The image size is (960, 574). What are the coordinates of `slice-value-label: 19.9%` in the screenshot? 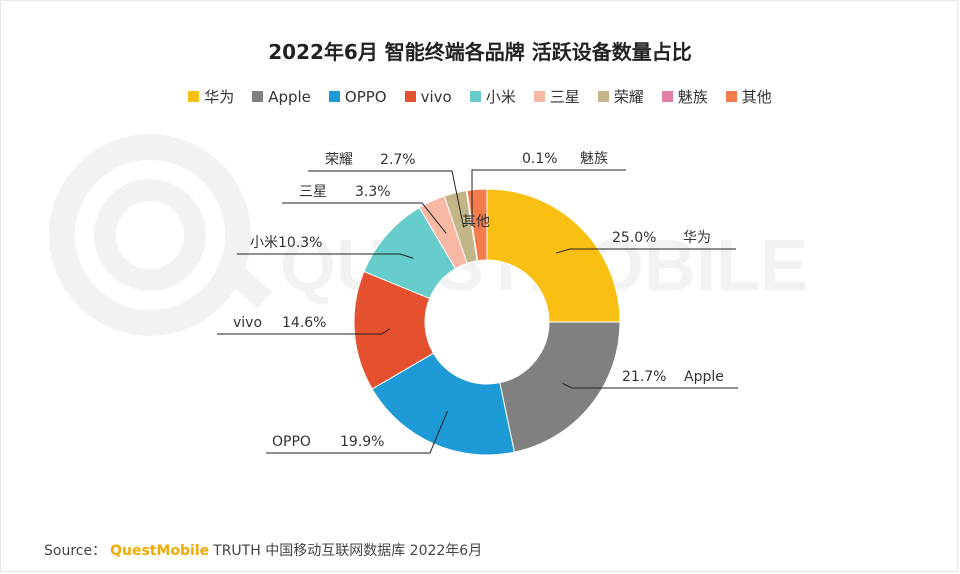 It's located at (362, 442).